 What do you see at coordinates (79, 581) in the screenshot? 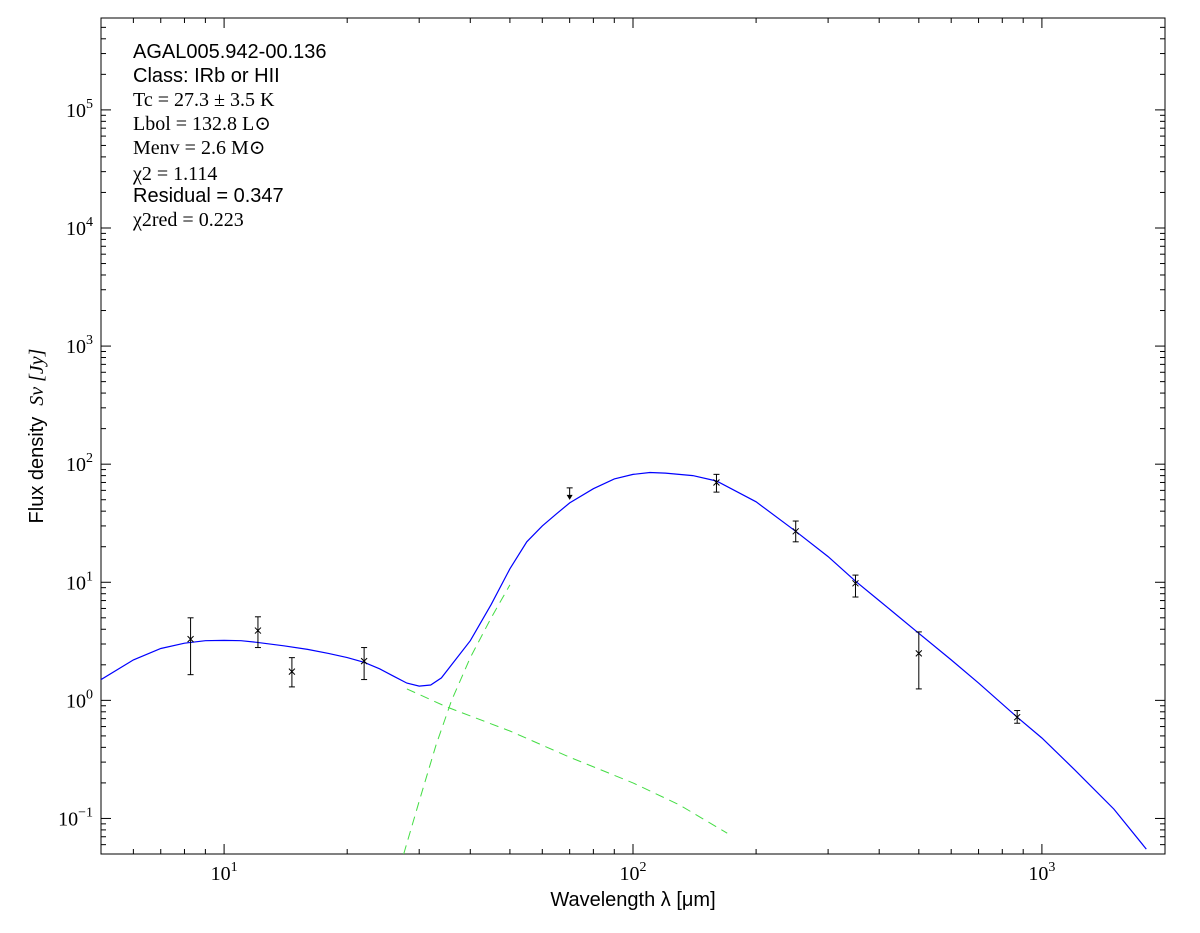
I see `y-tick-label: 10¹` at bounding box center [79, 581].